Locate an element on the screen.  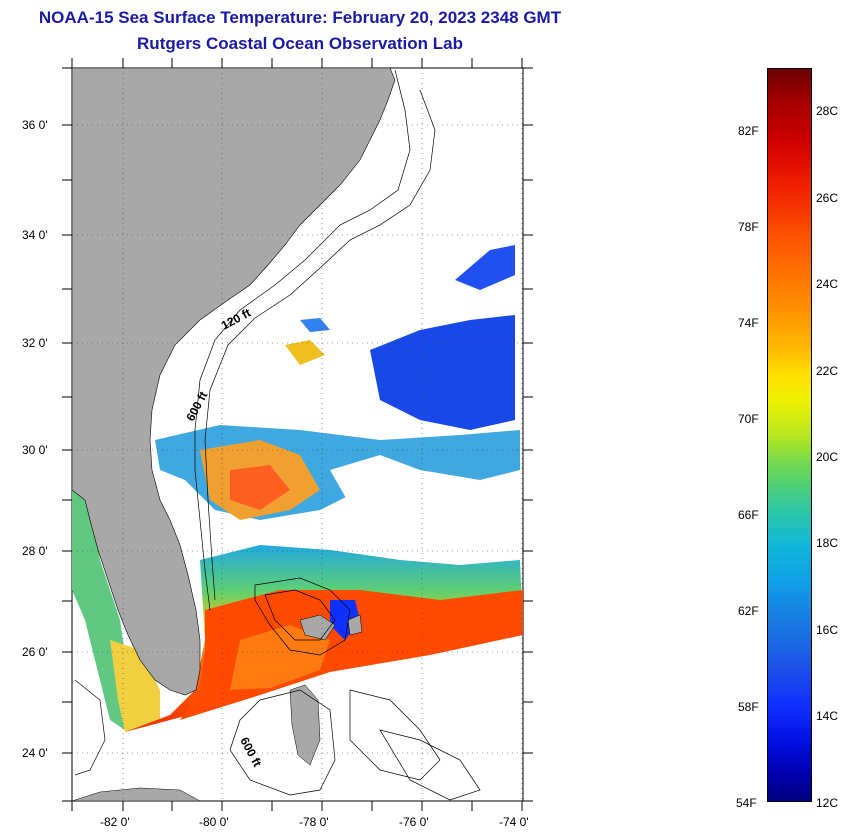
lat-label: 30 0' is located at coordinates (35, 450).